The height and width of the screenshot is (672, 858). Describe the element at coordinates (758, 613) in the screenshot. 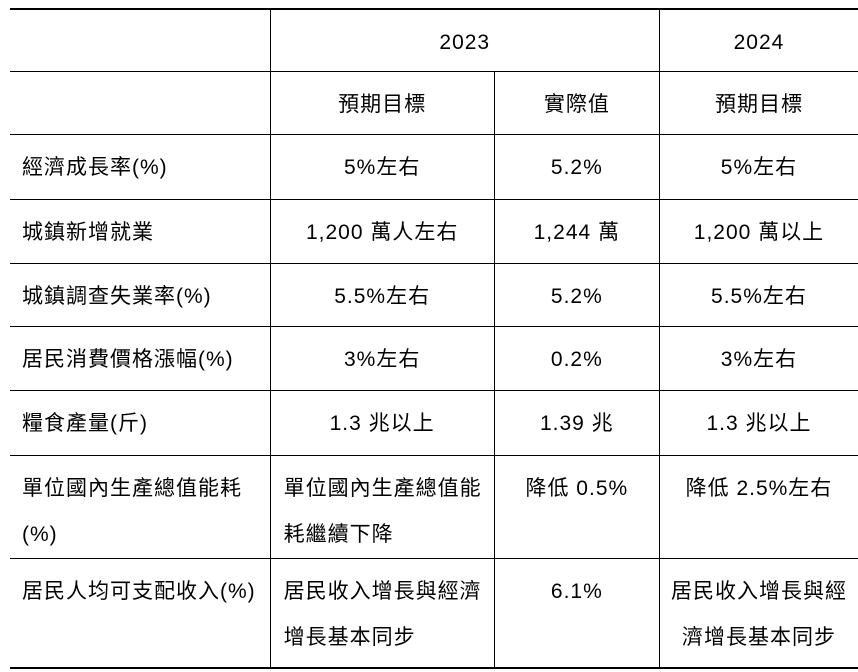

I see `cell-2024-target: 居民收入增長與經 濟增長基本同步` at that location.